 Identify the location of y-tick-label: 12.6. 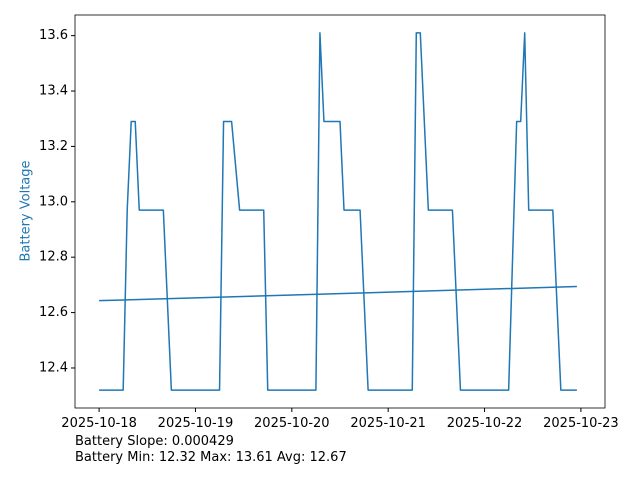
(53, 312).